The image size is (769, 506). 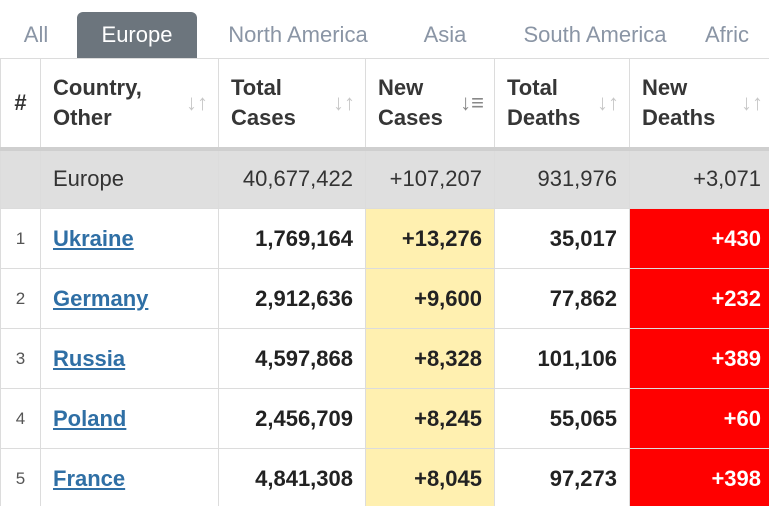 I want to click on row-index: 5, so click(x=20, y=477).